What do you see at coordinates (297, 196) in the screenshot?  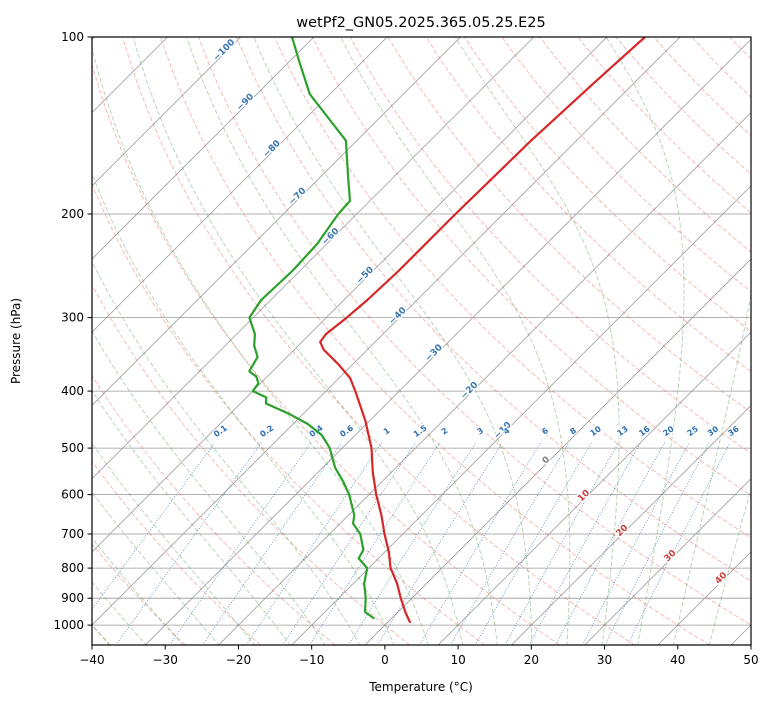 I see `isotherm-label: −70` at bounding box center [297, 196].